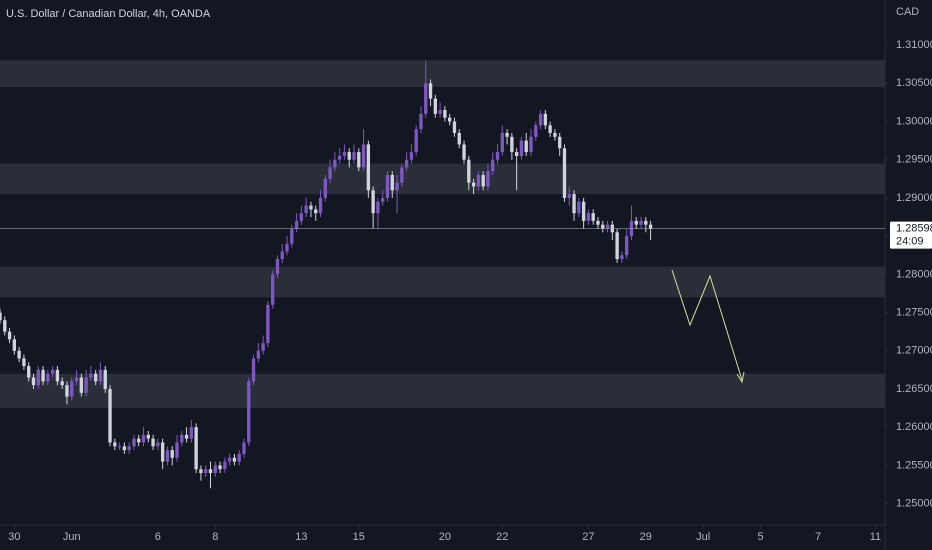 This screenshot has width=932, height=550. What do you see at coordinates (914, 274) in the screenshot?
I see `y-tick-label: 1.28000` at bounding box center [914, 274].